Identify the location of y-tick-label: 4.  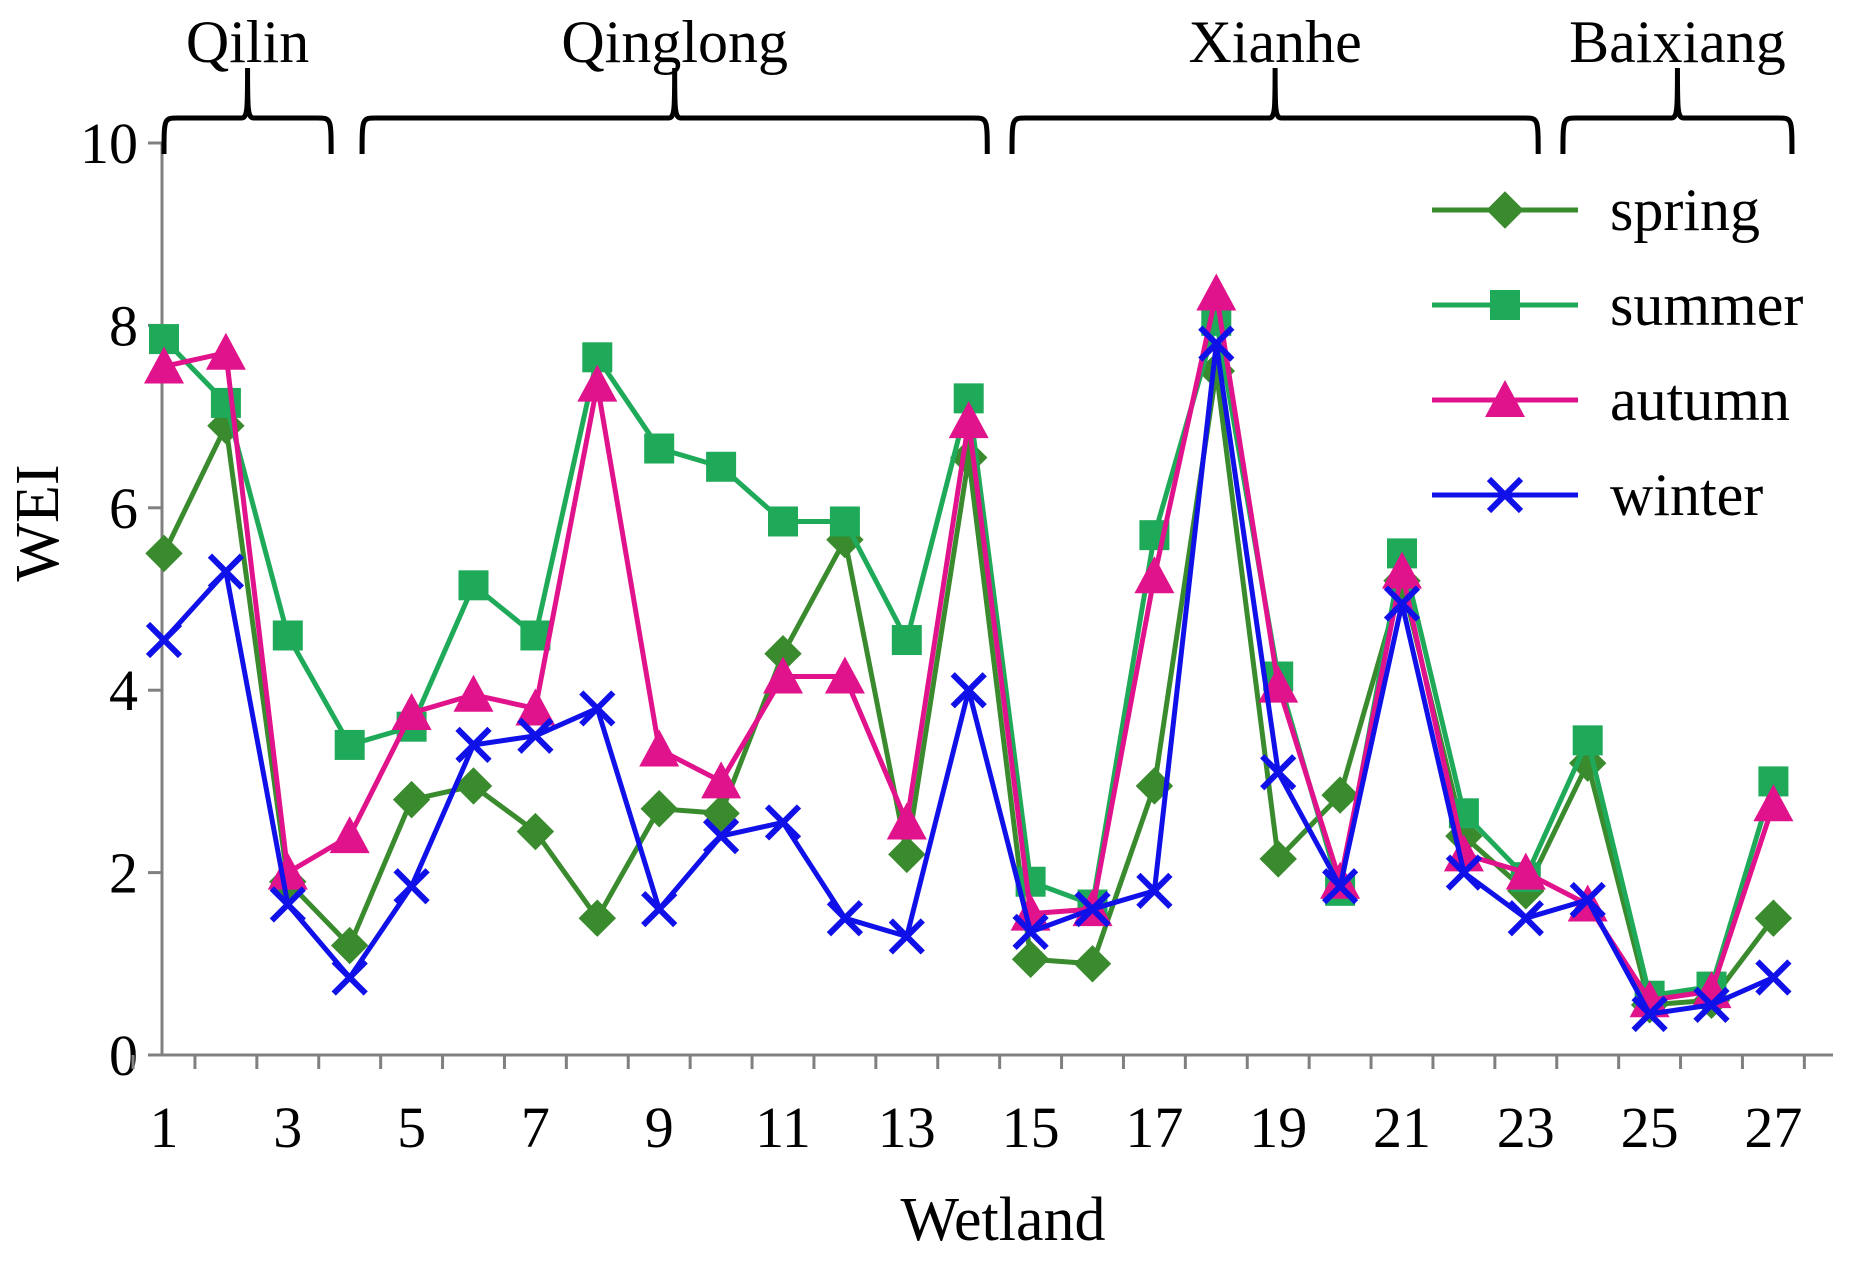
(123, 690).